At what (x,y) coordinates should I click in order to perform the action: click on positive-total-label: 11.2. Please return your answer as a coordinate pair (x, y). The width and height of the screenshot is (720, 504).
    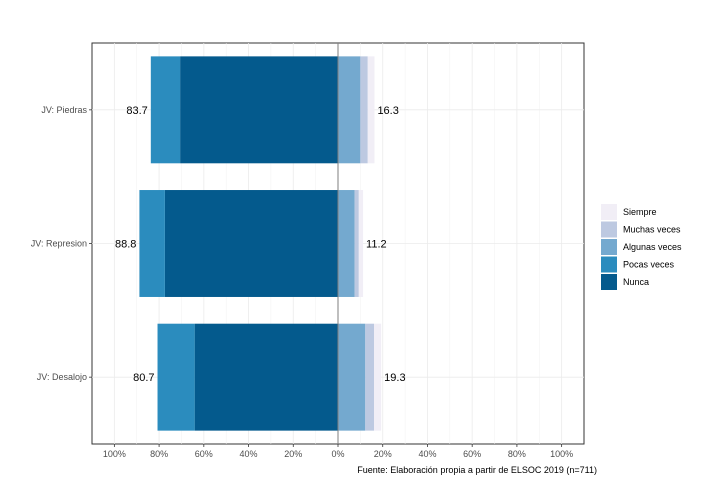
    Looking at the image, I should click on (376, 245).